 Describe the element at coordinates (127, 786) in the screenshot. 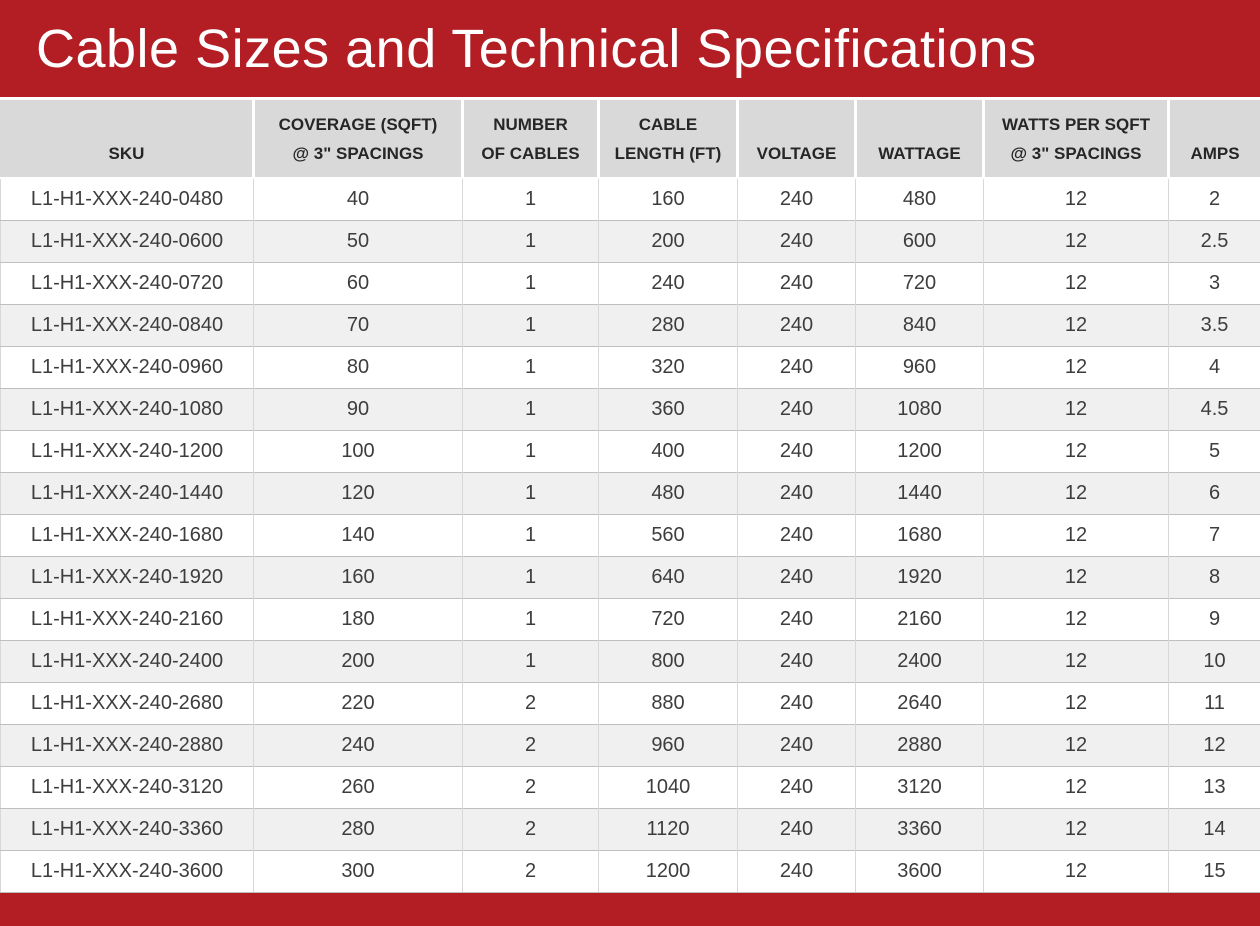

I see `cell-sku: L1-H1-XXX-240-3120` at that location.